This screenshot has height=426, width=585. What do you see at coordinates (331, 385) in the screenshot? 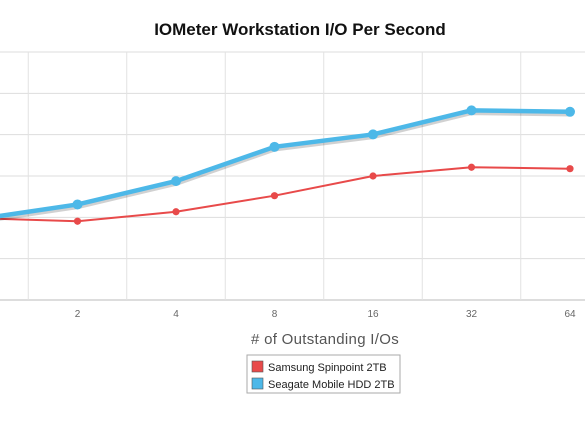
I see `legend-label-seagate: Seagate Mobile HDD 2TB` at bounding box center [331, 385].